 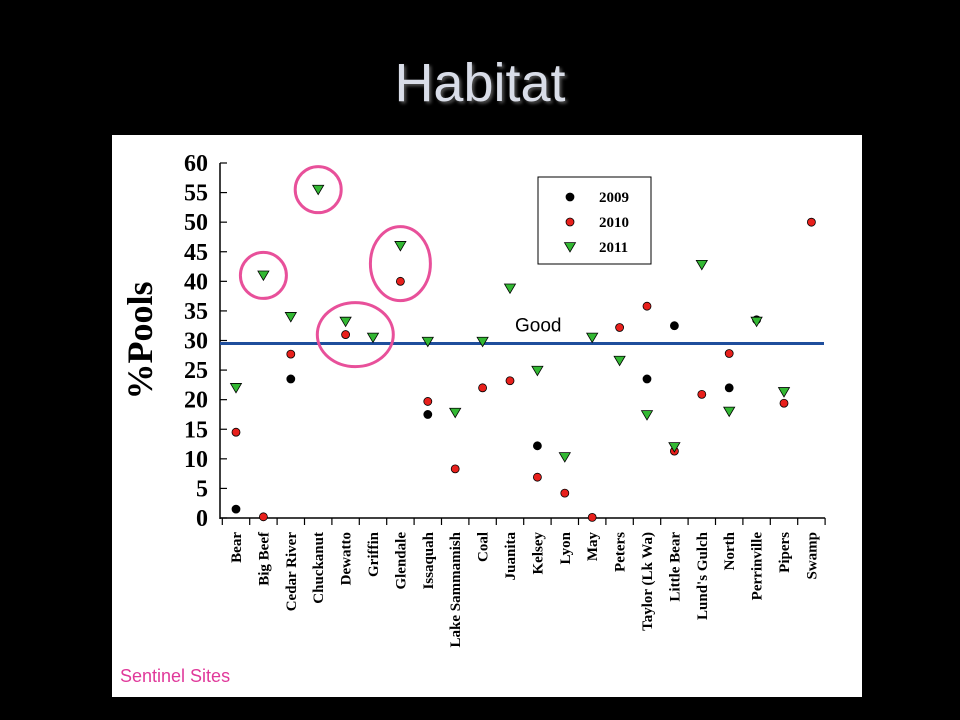 I want to click on x-tick-label: Cedar River, so click(x=292, y=572).